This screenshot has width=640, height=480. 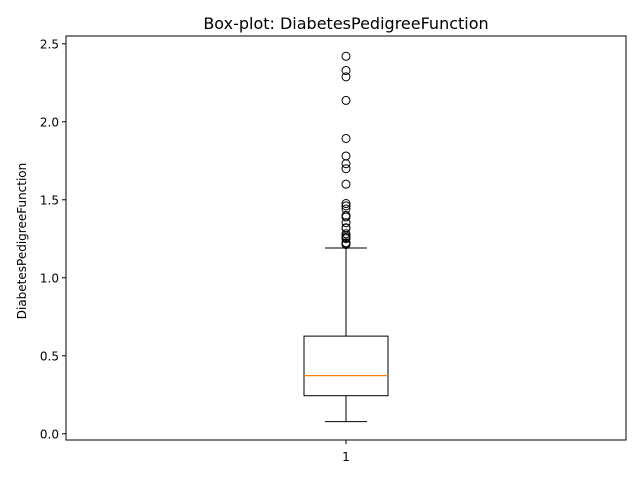 I want to click on y-tick-label: 2.0, so click(x=49, y=122).